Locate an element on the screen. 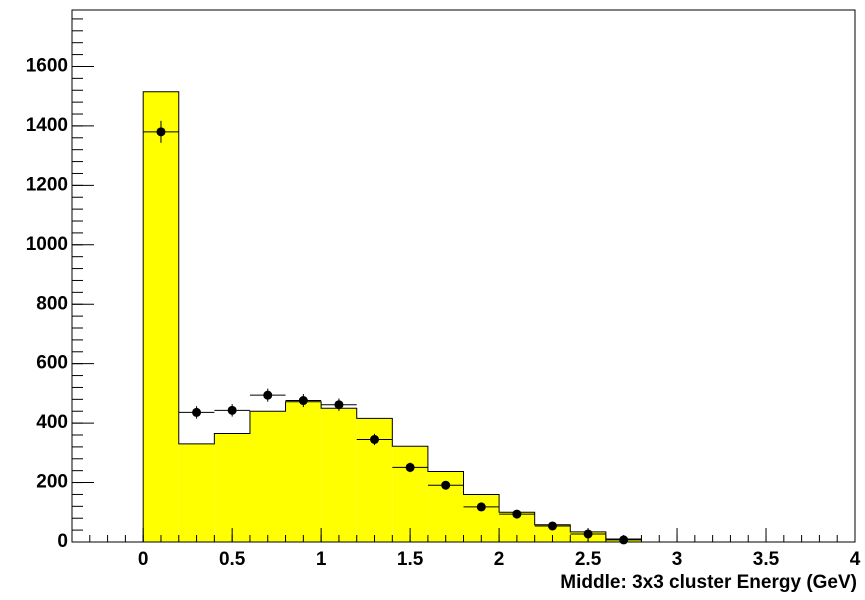 The image size is (865, 600). y-tick-label: 200 is located at coordinates (52, 482).